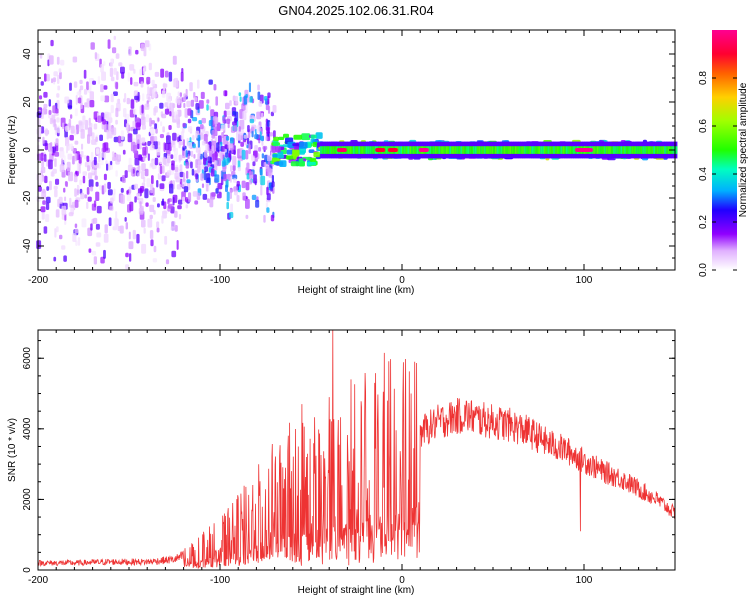 This screenshot has height=600, width=750. Describe the element at coordinates (402, 280) in the screenshot. I see `x-tick-label: 0` at that location.